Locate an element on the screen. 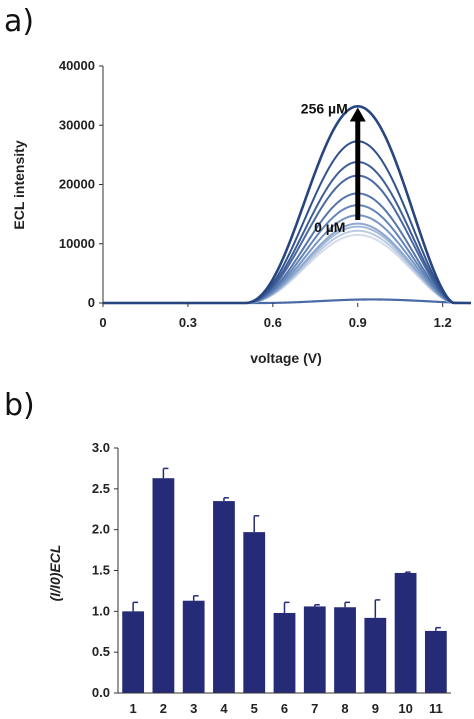 Image resolution: width=474 pixels, height=719 pixels. x-tick-label: 0.6 is located at coordinates (273, 322).